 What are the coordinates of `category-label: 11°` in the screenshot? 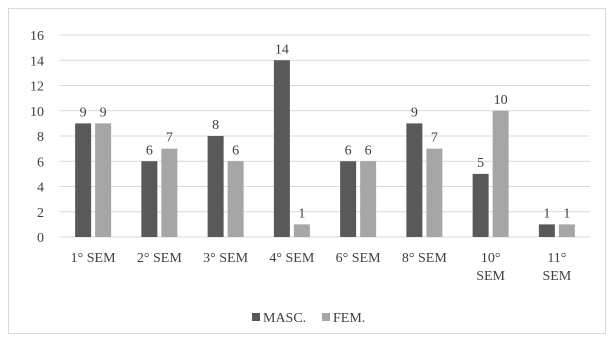 It's located at (556, 258).